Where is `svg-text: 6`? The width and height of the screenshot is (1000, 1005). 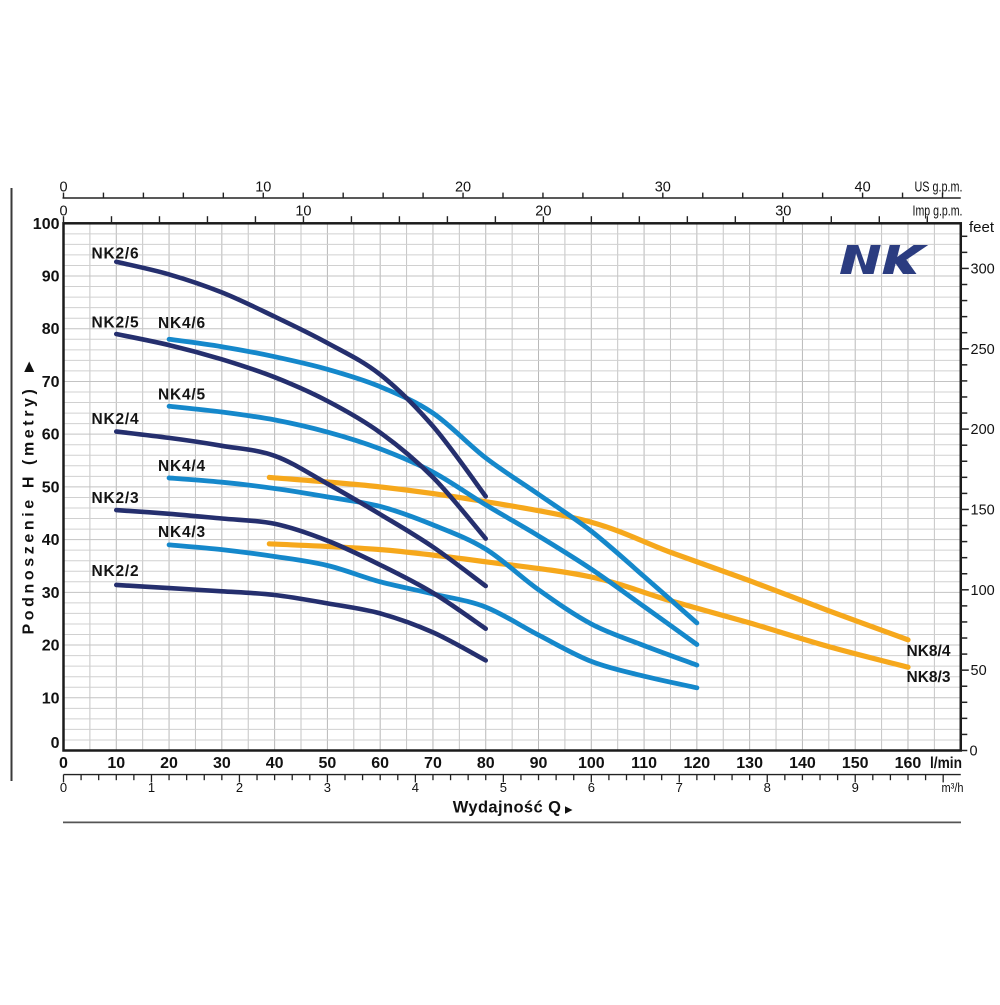 svg-text: 6 is located at coordinates (591, 787).